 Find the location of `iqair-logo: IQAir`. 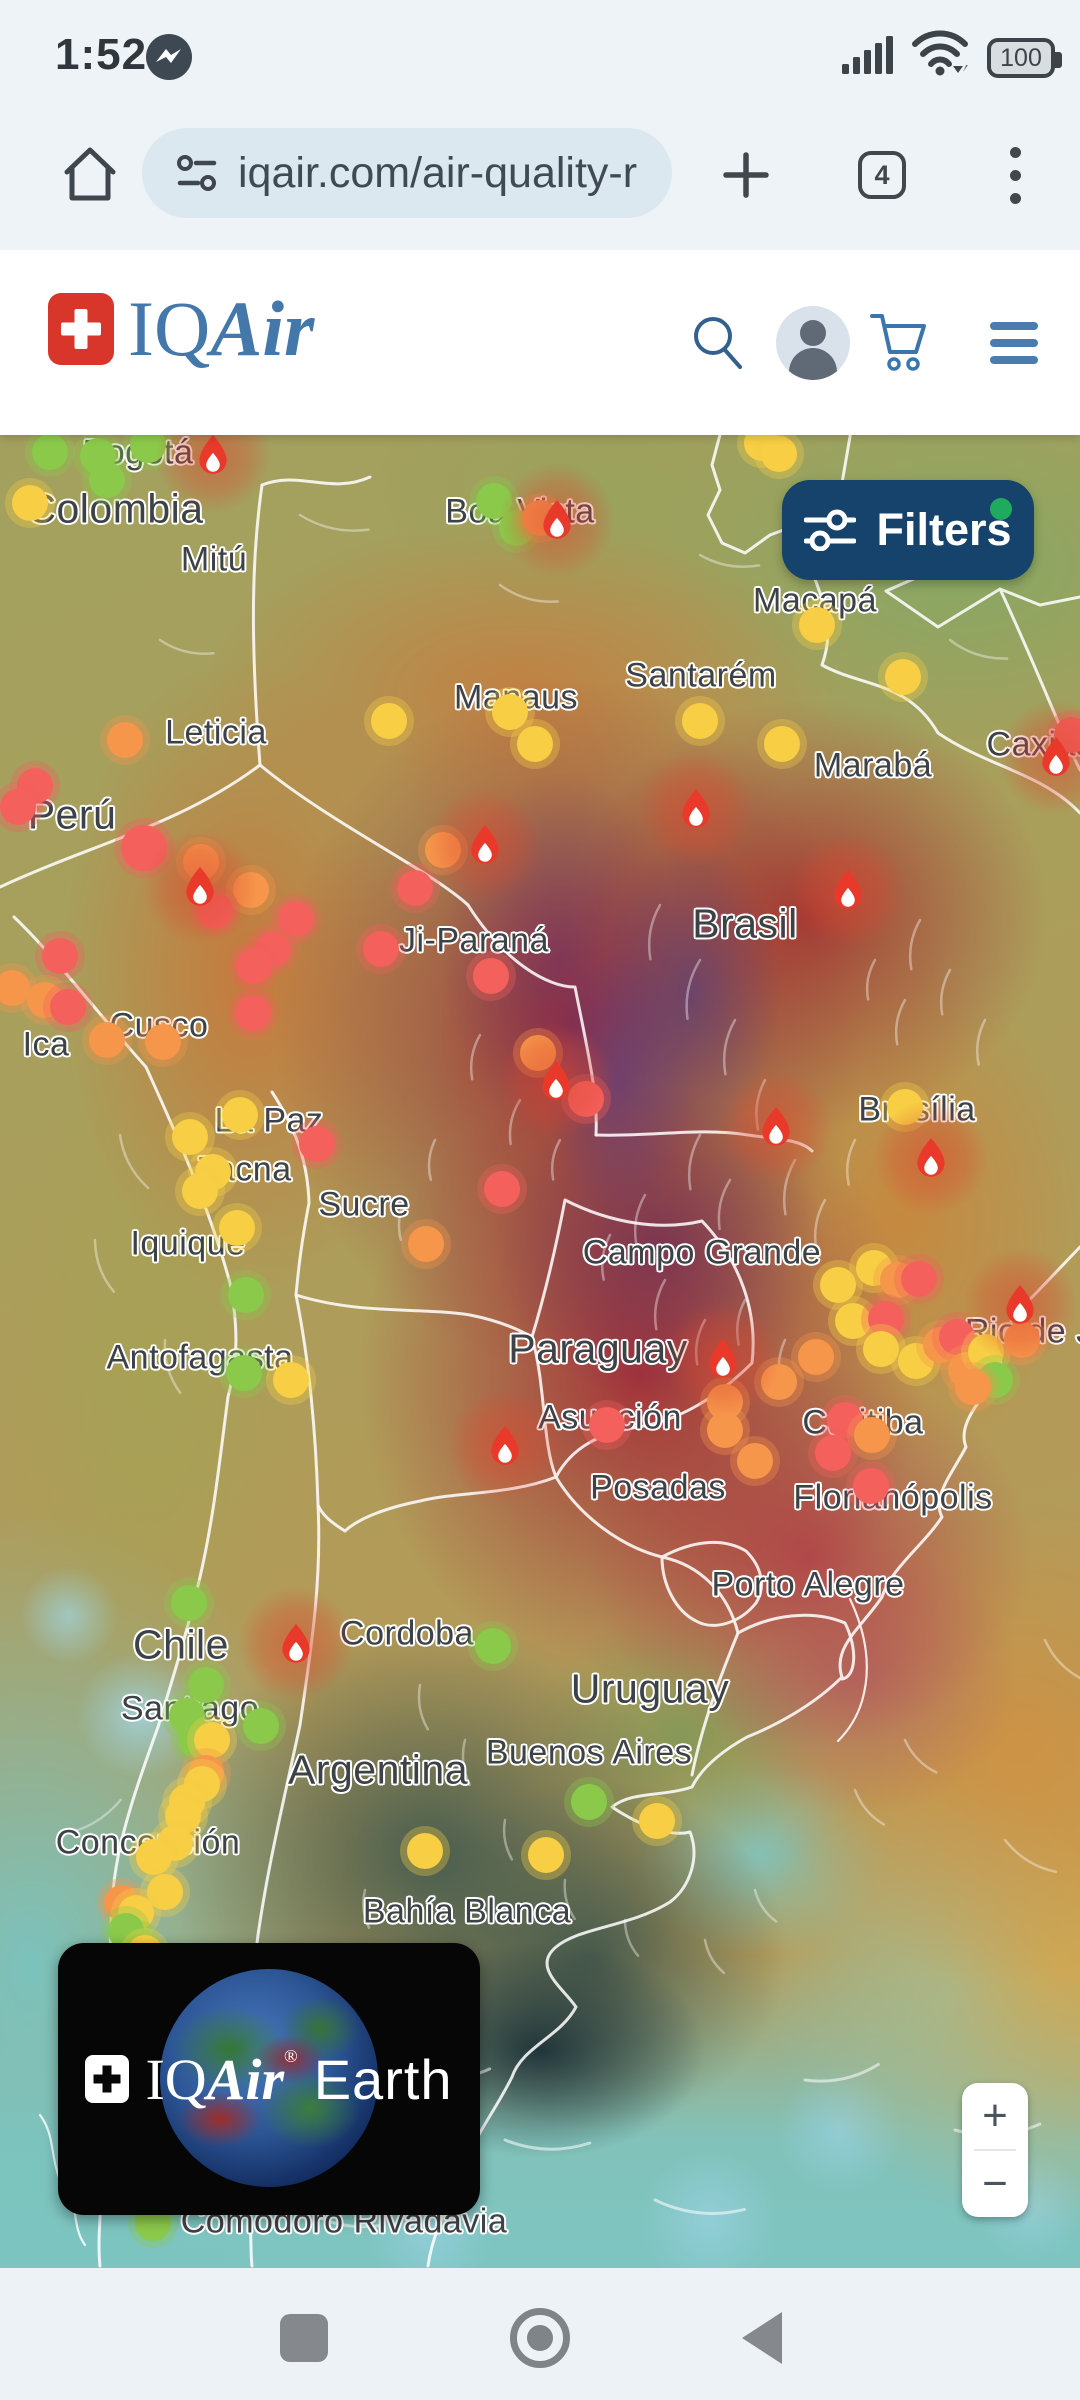

iqair-logo: IQAir is located at coordinates (181, 329).